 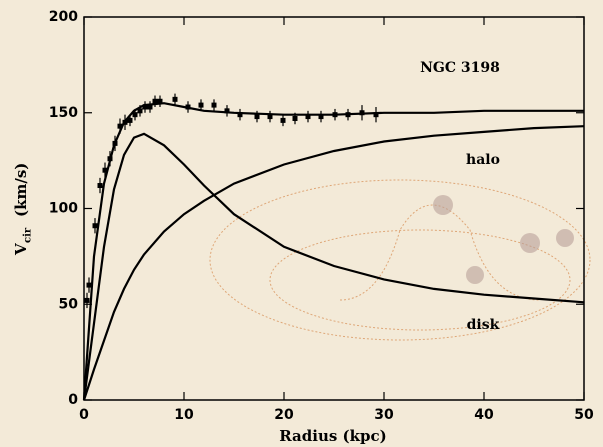 I want to click on curve-label: halo, so click(x=483, y=160).